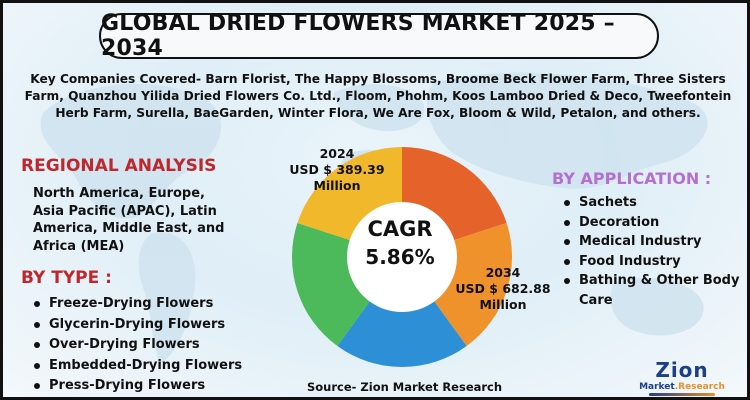  I want to click on market-2024-year: 2024, so click(337, 153).